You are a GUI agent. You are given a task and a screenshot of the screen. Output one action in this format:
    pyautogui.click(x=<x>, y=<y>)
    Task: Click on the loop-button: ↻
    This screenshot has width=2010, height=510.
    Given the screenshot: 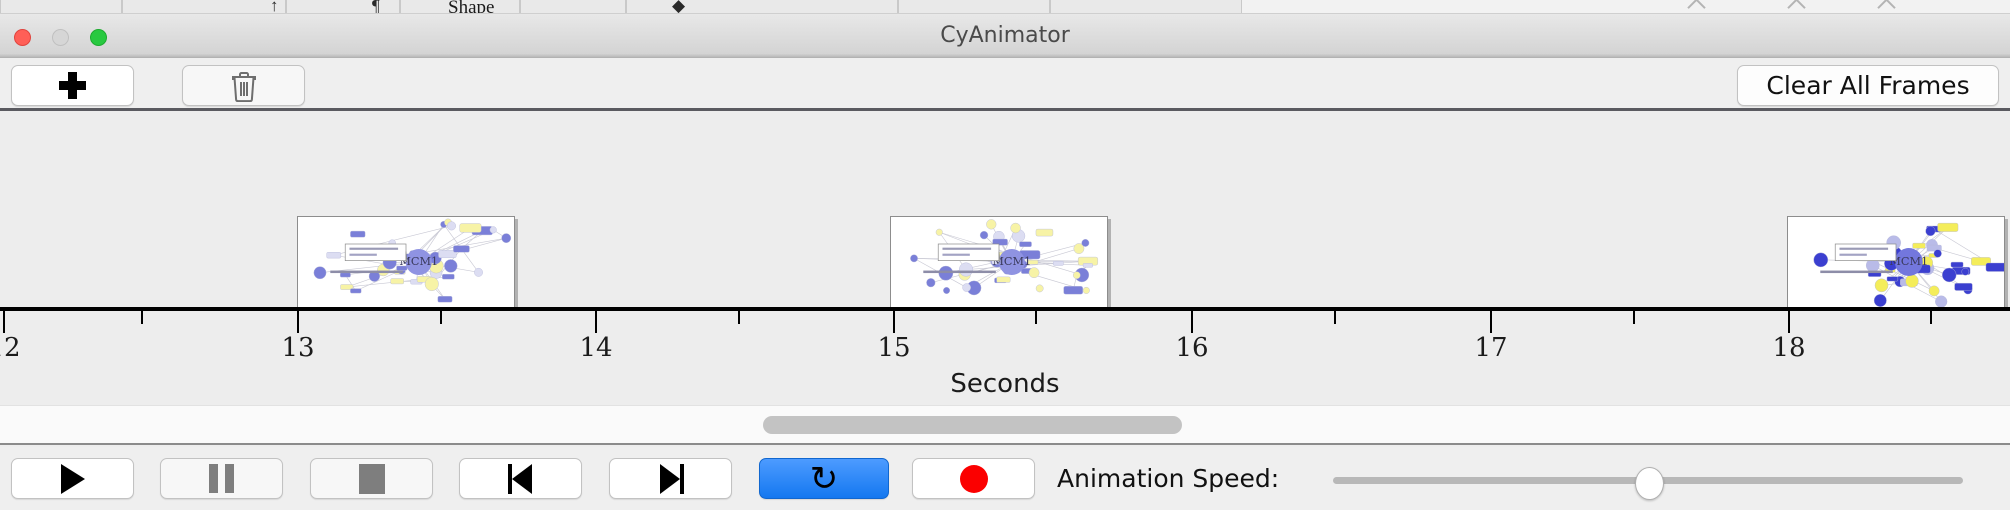 What is the action you would take?
    pyautogui.click(x=824, y=478)
    